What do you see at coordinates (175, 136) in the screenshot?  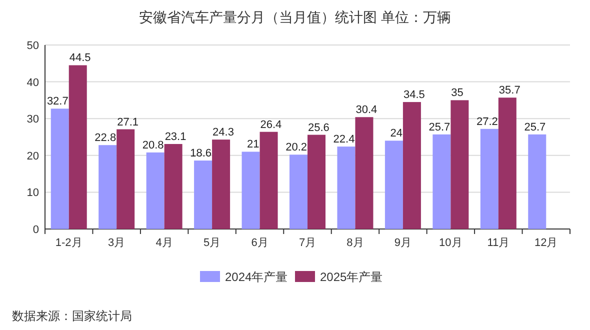 I see `data-label: 23.1` at bounding box center [175, 136].